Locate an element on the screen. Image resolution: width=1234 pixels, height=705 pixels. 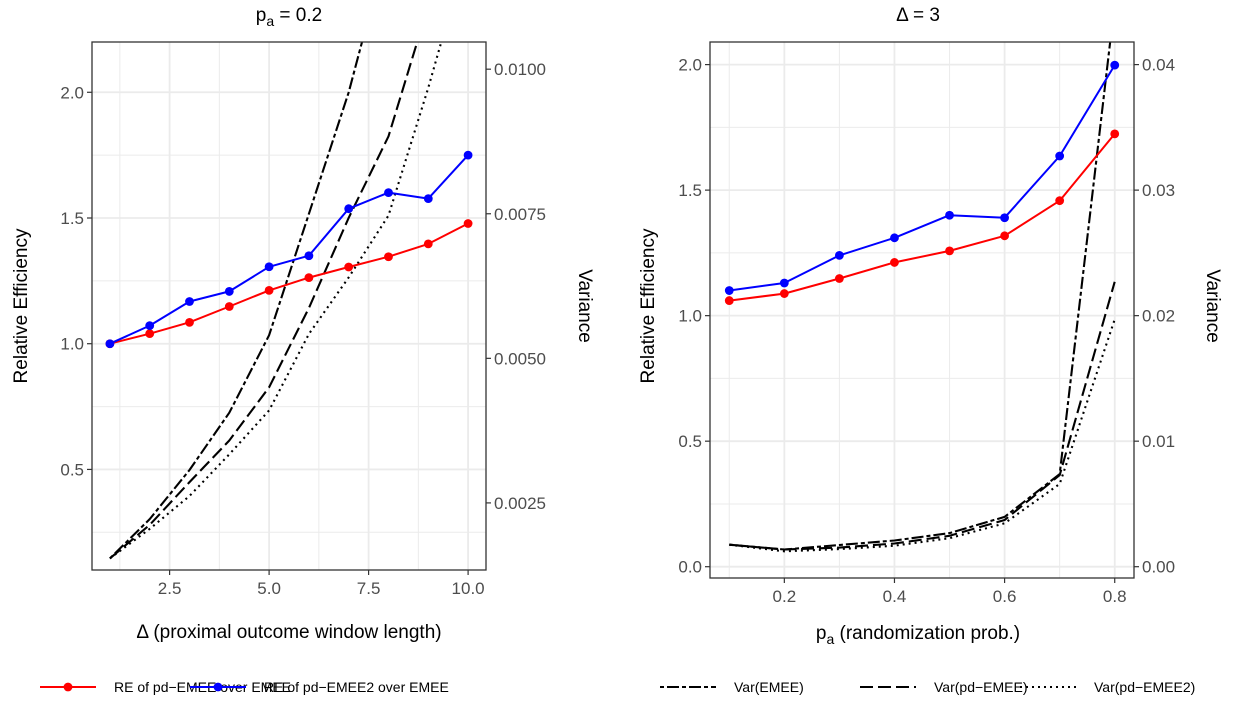
panel-left-y2-axis-label: Variance is located at coordinates (584, 306).